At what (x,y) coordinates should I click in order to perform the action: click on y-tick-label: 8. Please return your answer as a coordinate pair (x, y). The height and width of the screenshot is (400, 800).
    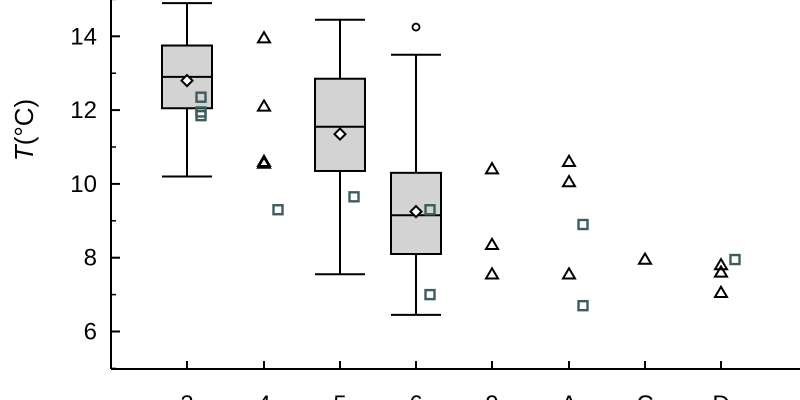
    Looking at the image, I should click on (90, 258).